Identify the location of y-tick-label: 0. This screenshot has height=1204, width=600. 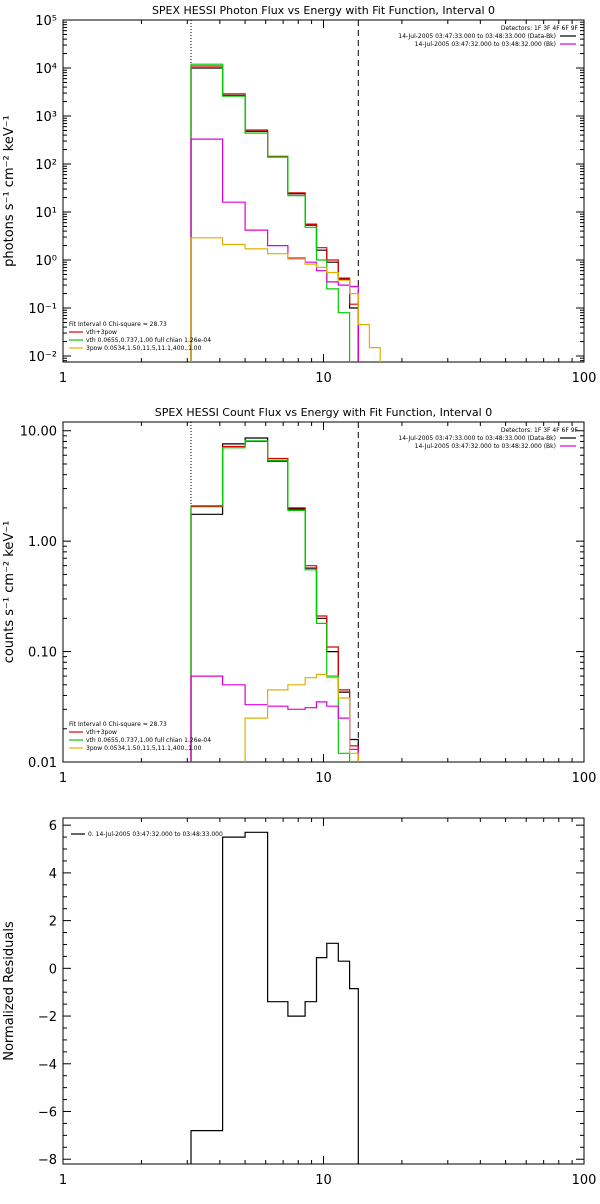
(53, 969).